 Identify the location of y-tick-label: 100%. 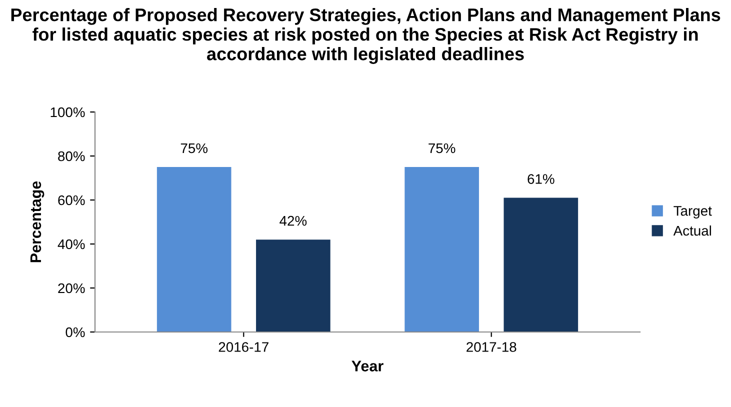
(67, 112).